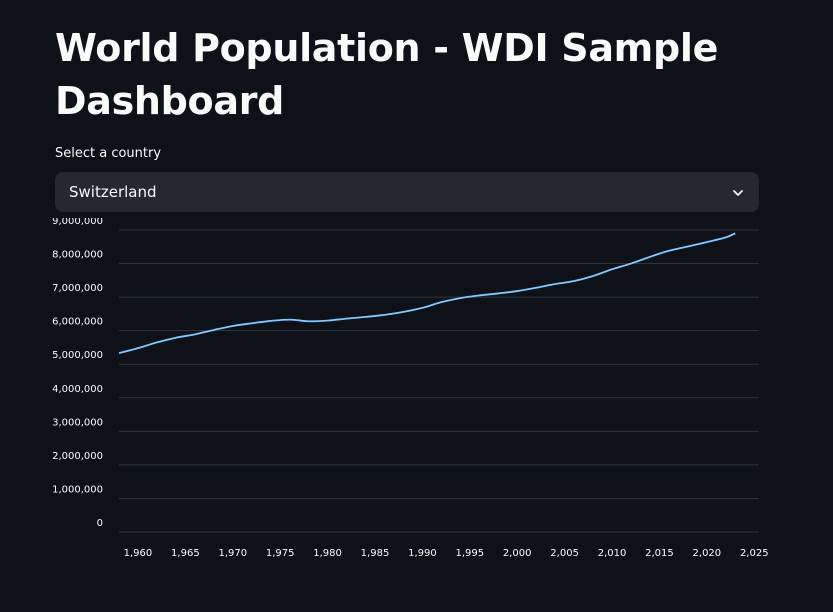 This screenshot has width=833, height=612. What do you see at coordinates (77, 456) in the screenshot?
I see `y-tick-label: 2,000,000` at bounding box center [77, 456].